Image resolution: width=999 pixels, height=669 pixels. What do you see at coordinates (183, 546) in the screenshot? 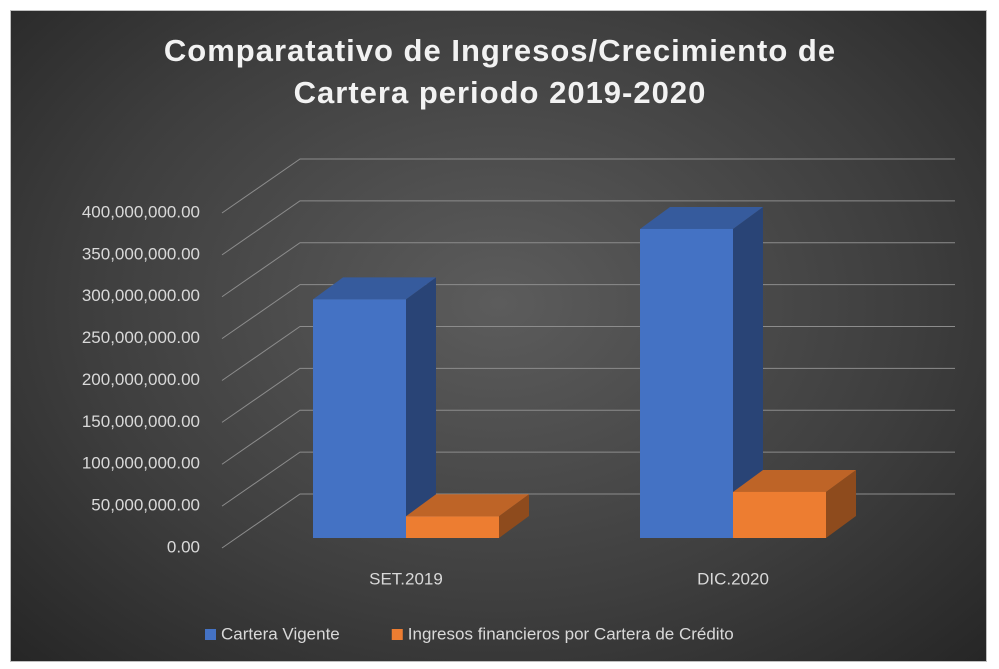
I see `y-tick-label: 0.00` at bounding box center [183, 546].